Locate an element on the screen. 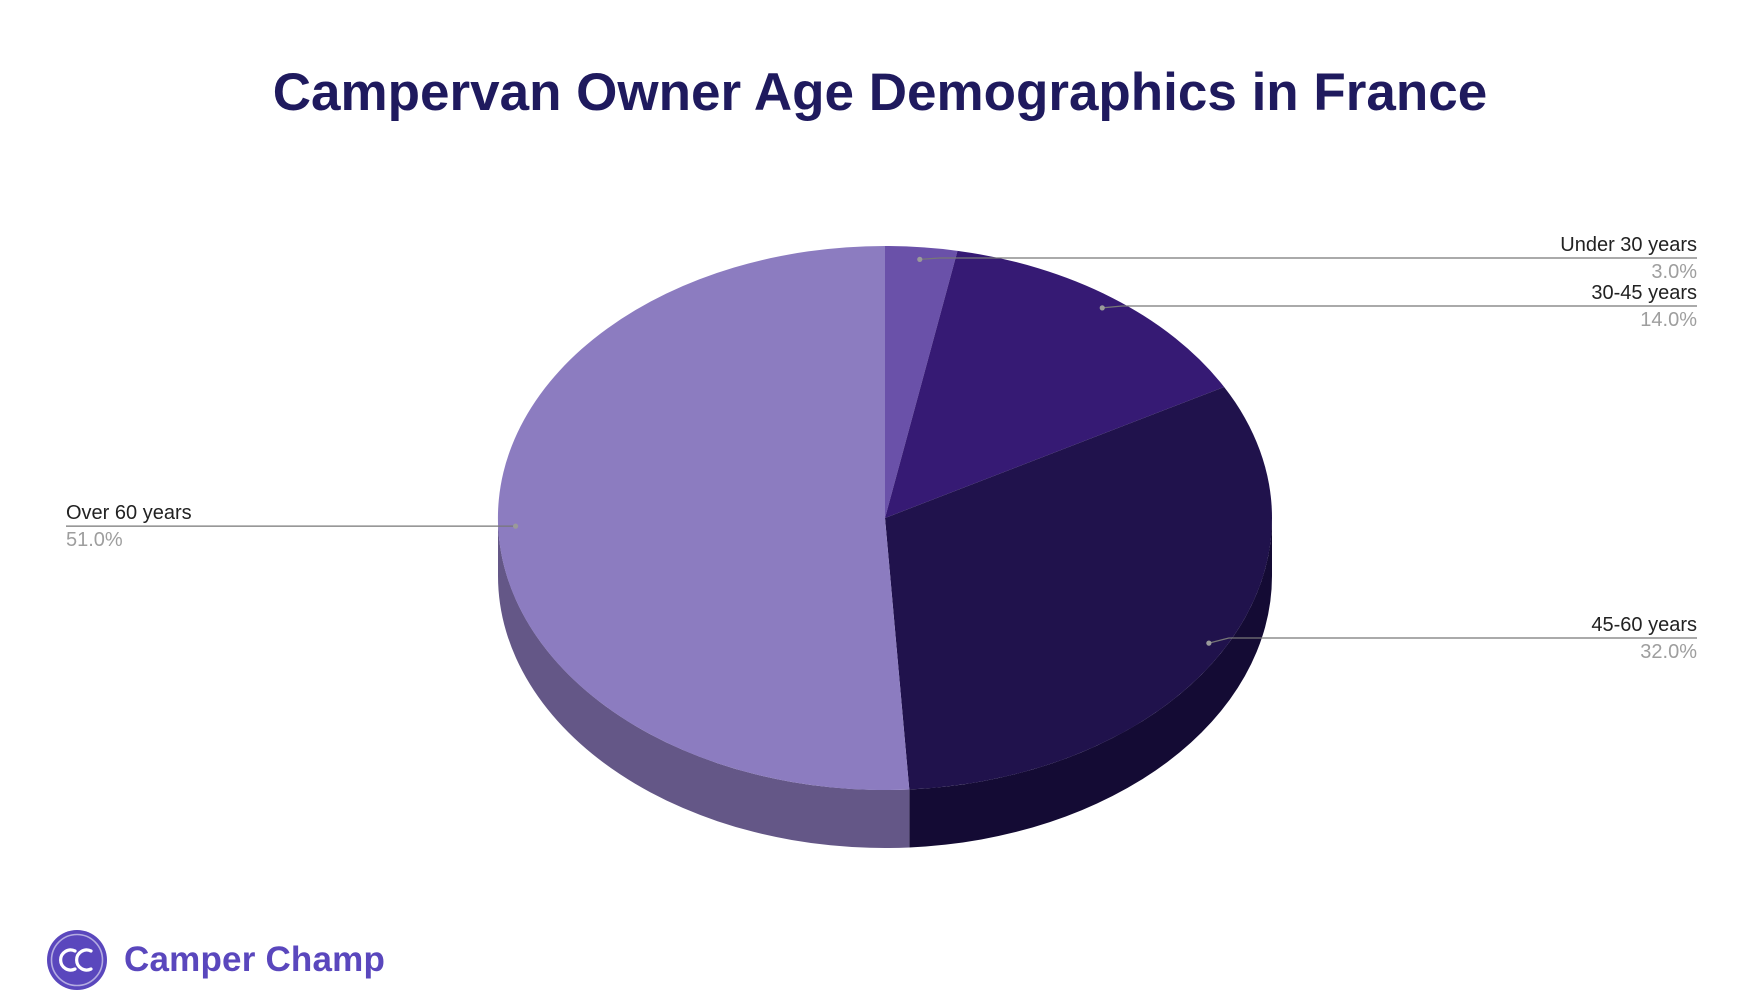  slice-value-under-30-years: 3.0% is located at coordinates (1674, 272).